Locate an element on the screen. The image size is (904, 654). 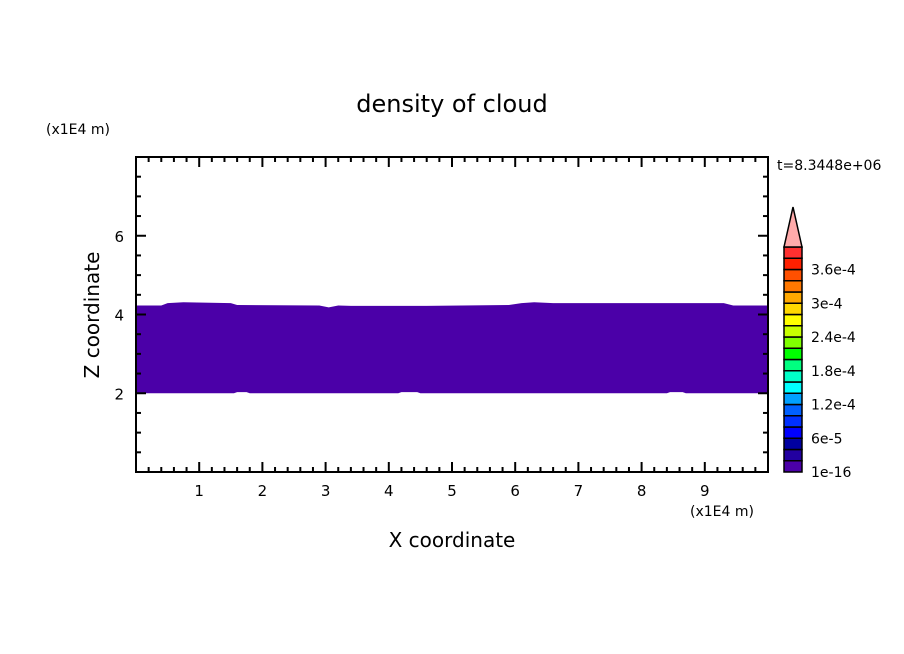
y-tick-label: 2 is located at coordinates (119, 394).